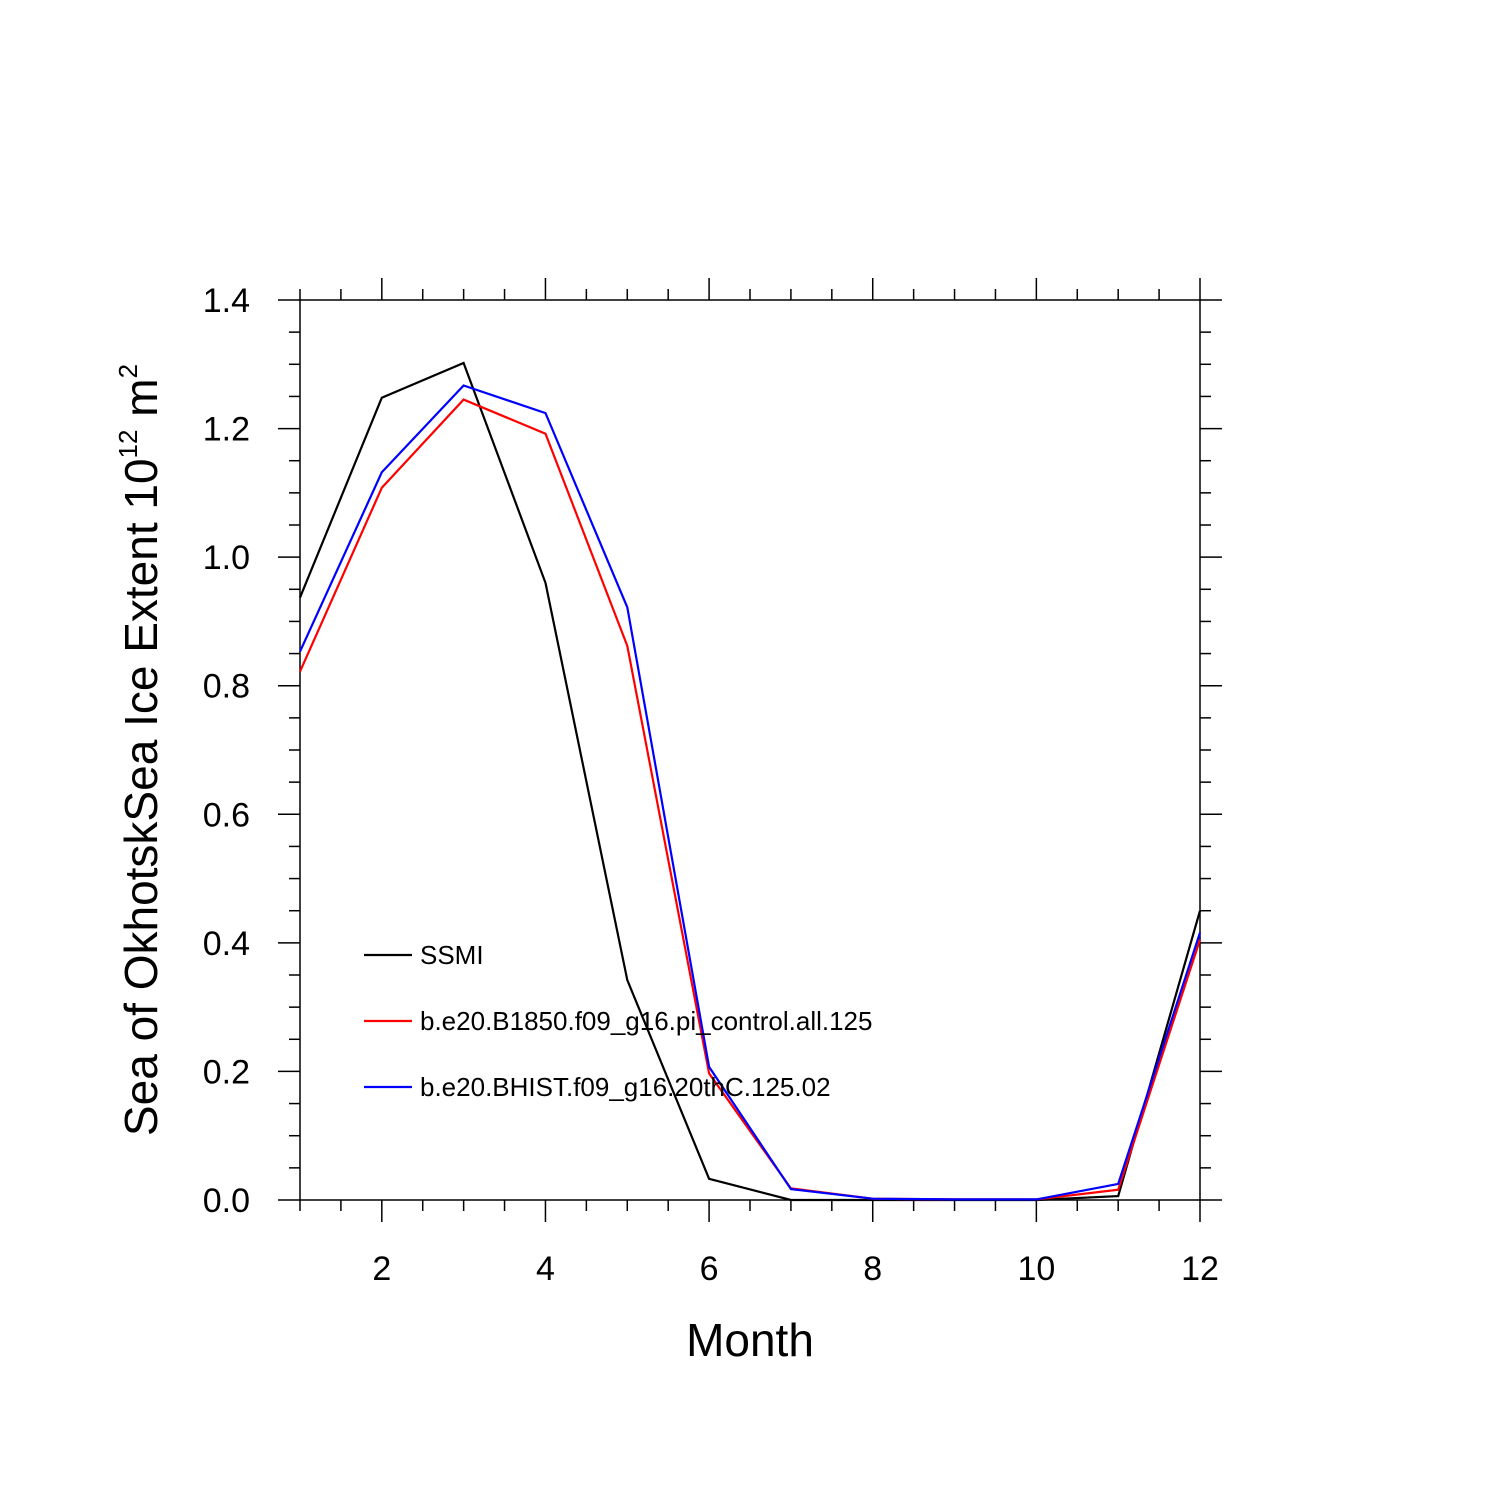 This screenshot has height=1500, width=1500. Describe the element at coordinates (872, 1269) in the screenshot. I see `x-tick-label: 8` at that location.